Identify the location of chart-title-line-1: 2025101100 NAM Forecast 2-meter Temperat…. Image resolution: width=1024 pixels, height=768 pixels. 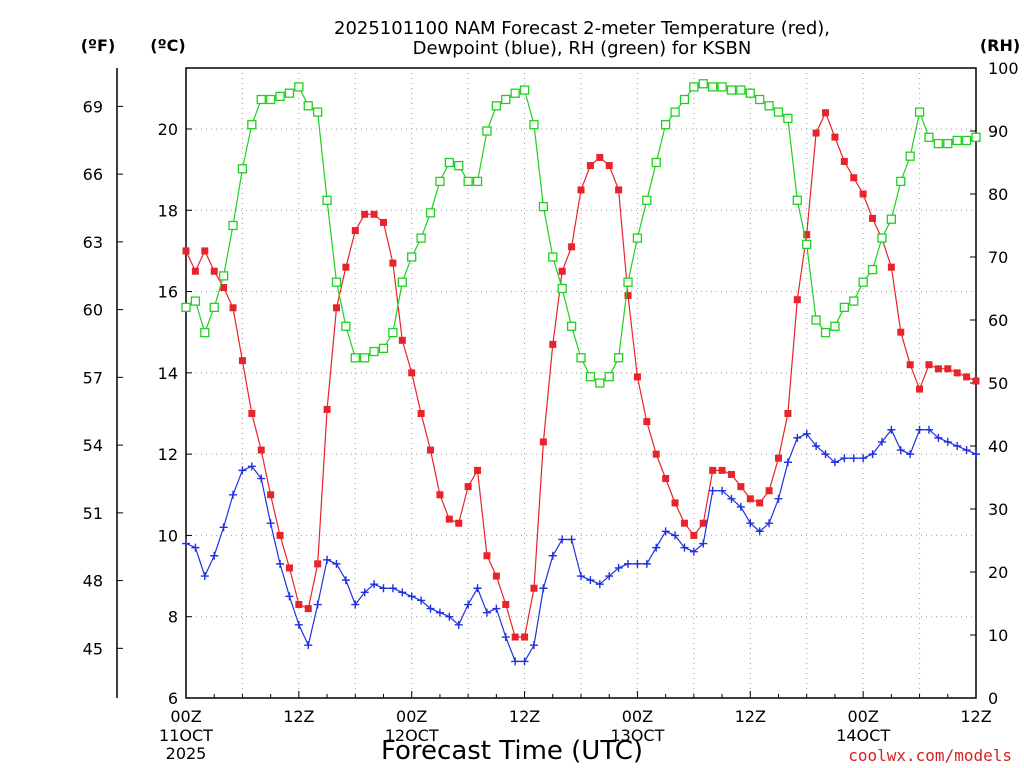
(582, 28).